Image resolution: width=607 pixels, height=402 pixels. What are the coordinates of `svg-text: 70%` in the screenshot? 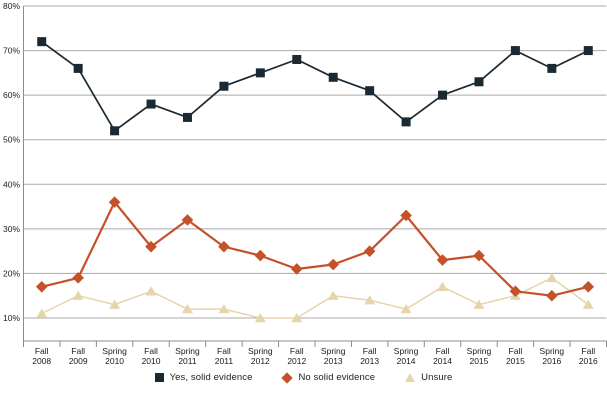 It's located at (11, 51).